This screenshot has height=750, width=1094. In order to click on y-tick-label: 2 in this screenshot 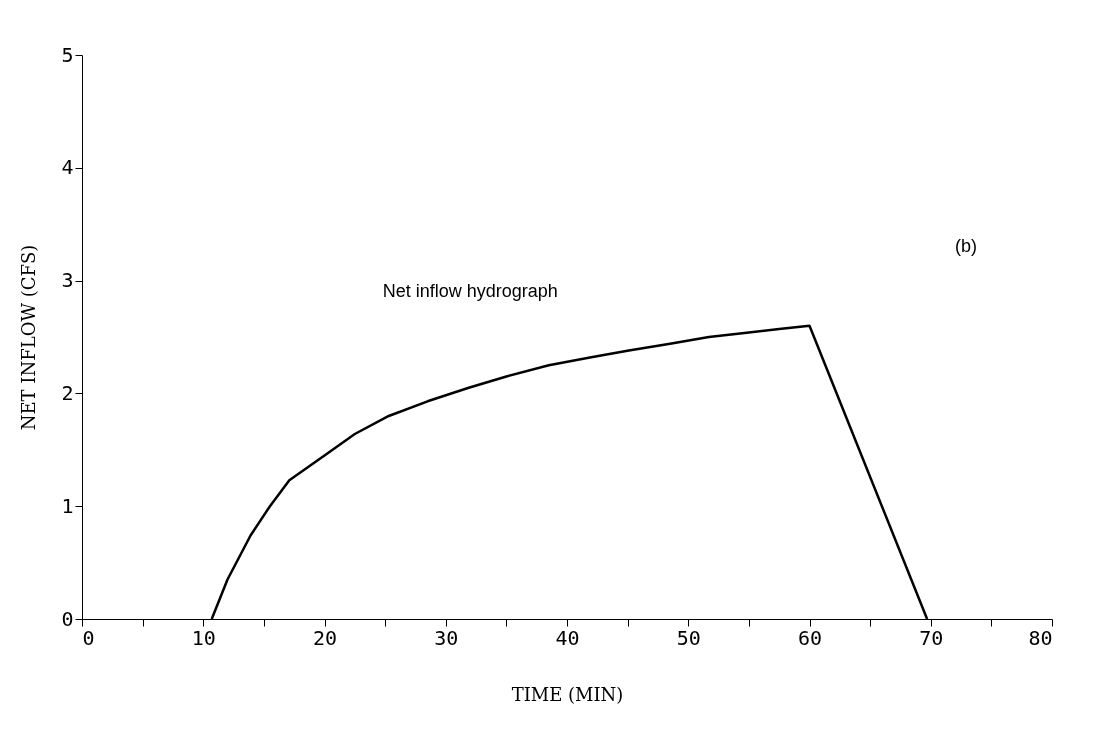, I will do `click(67, 392)`.